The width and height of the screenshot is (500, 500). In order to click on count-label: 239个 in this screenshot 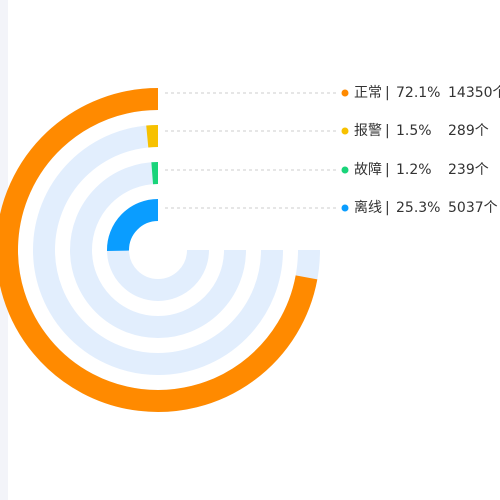, I will do `click(468, 170)`.